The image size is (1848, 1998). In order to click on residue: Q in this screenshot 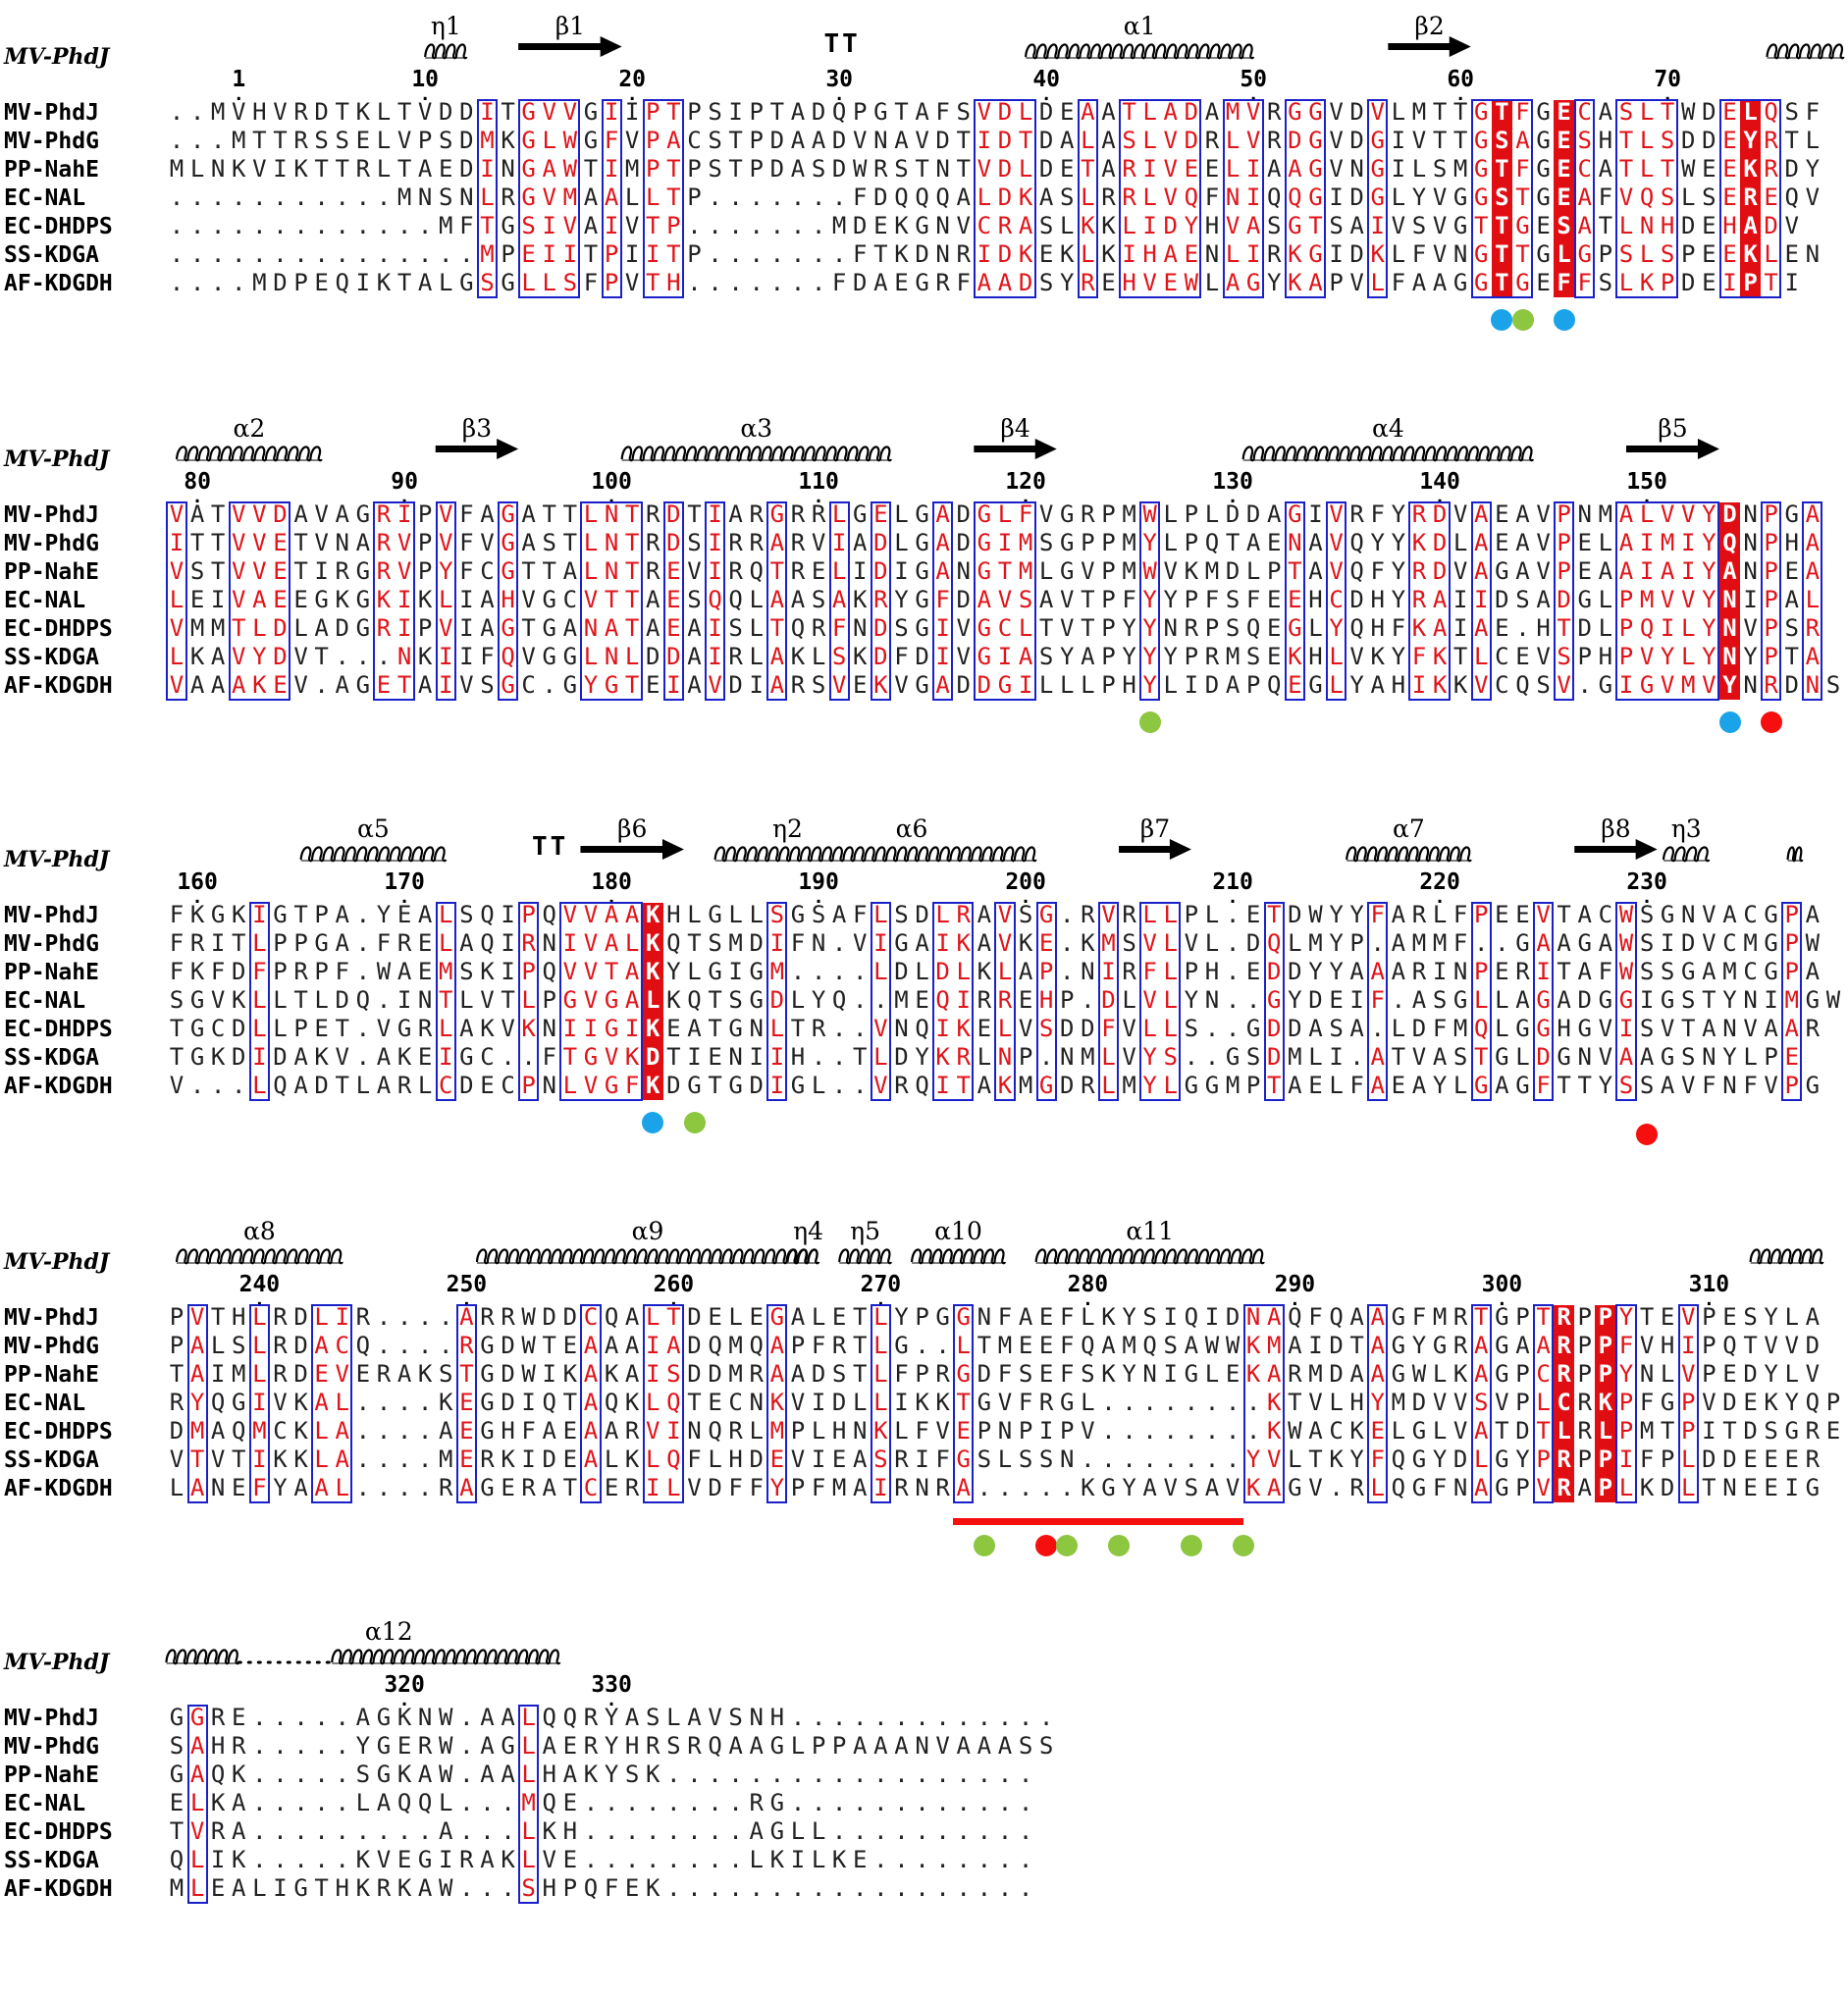, I will do `click(1275, 685)`.